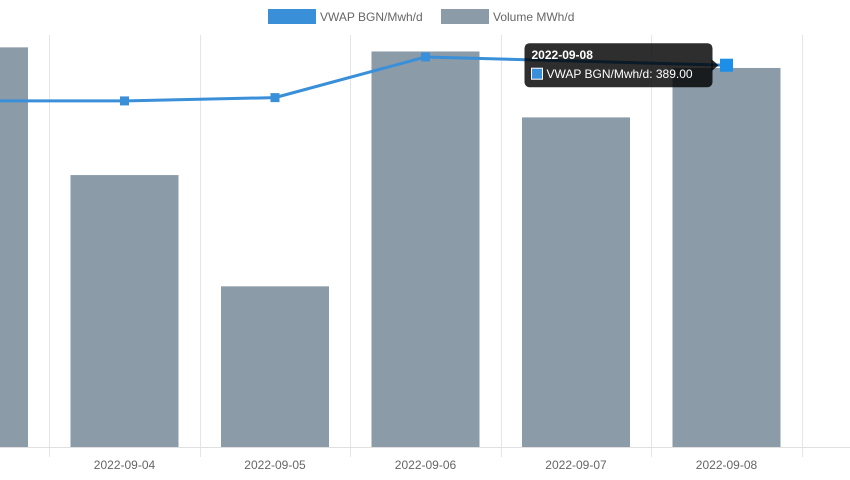 This screenshot has height=480, width=850. I want to click on tooltip-swatch, so click(537, 73).